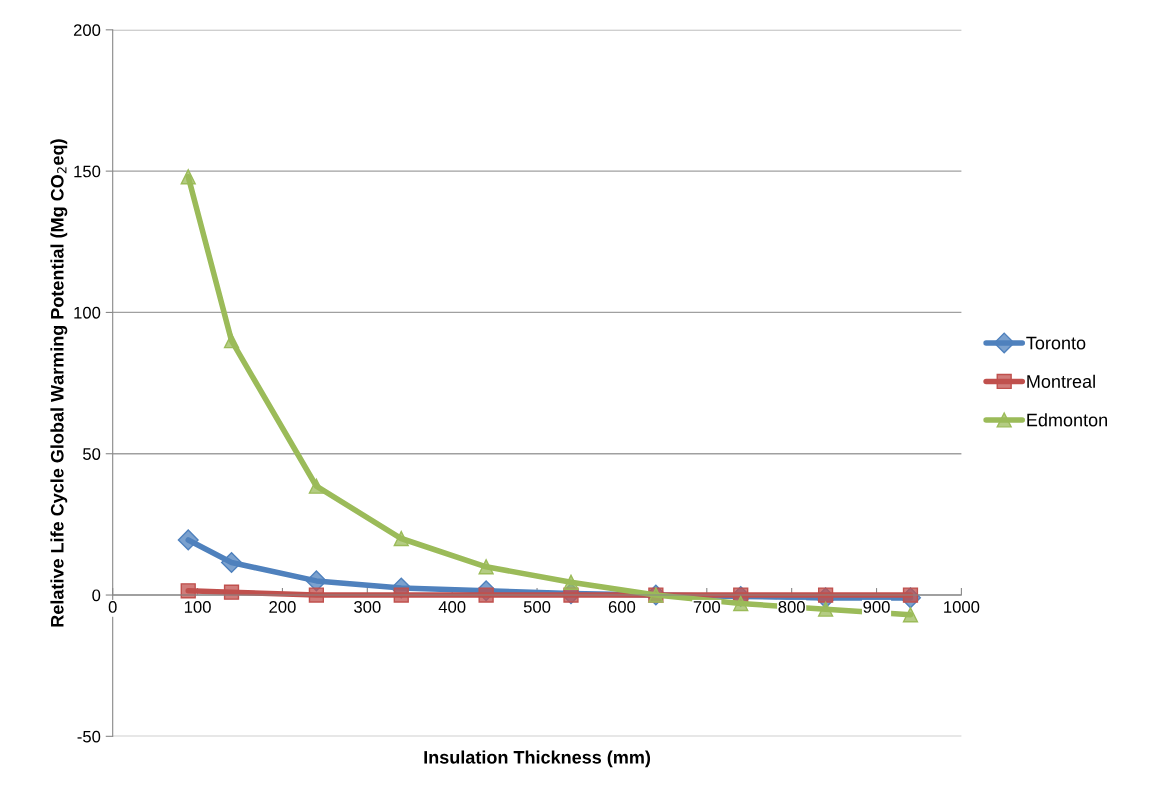  I want to click on legend-label: Toronto, so click(1056, 343).